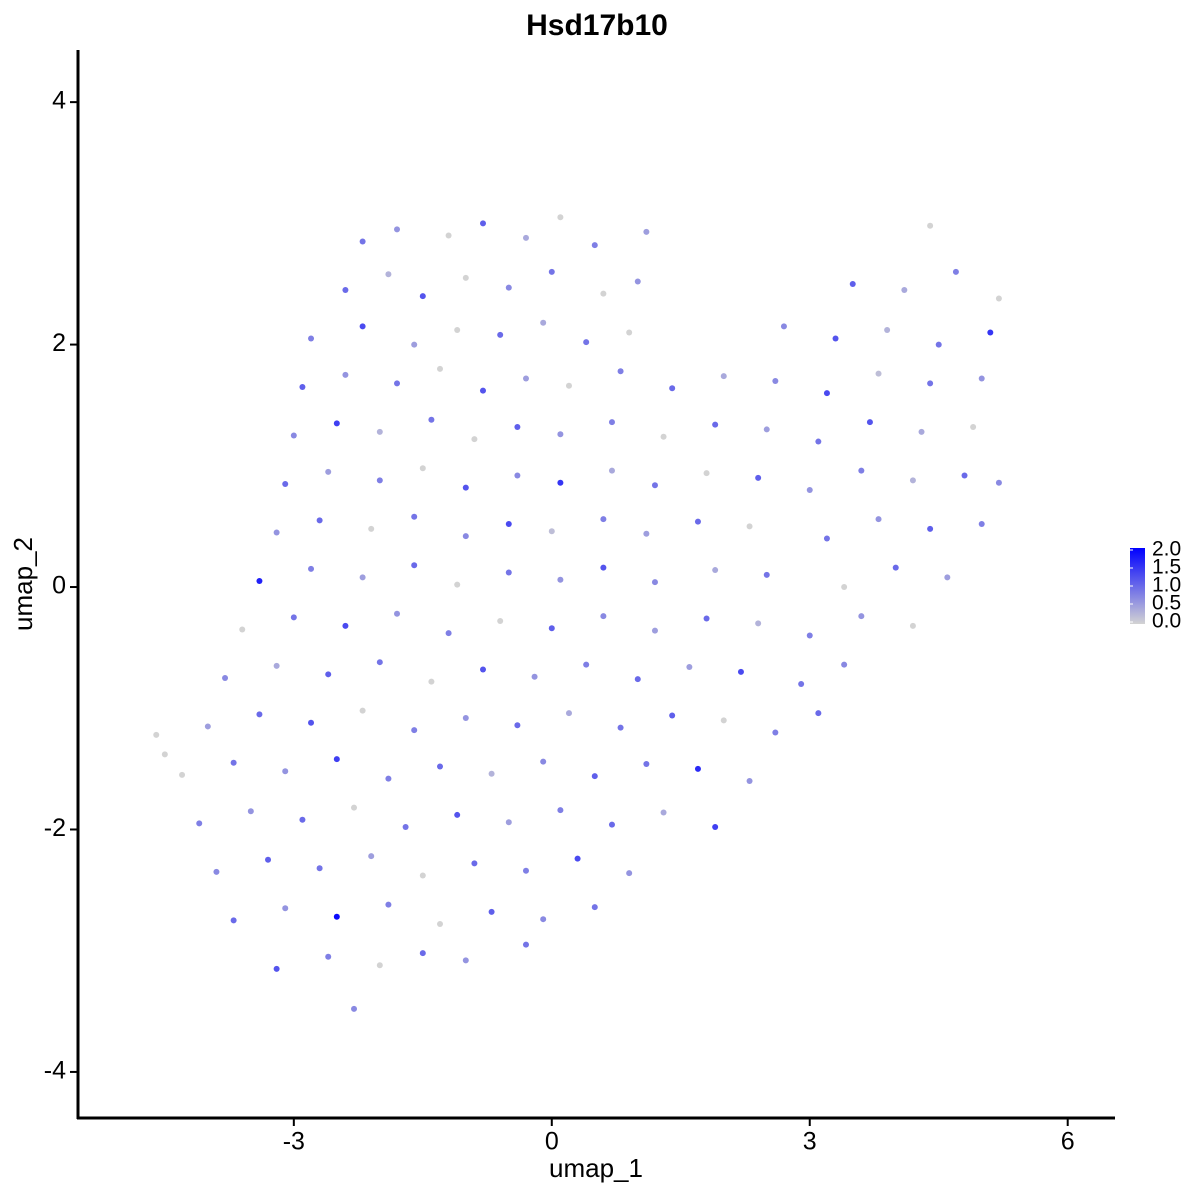 This screenshot has height=1200, width=1200. Describe the element at coordinates (597, 25) in the screenshot. I see `chart-title: Hsd17b10` at that location.